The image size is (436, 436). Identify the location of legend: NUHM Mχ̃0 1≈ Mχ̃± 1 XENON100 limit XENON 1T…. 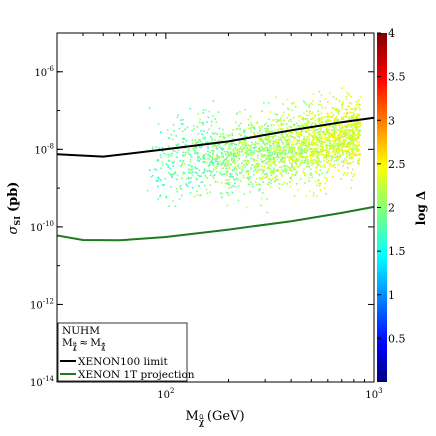
(126, 352).